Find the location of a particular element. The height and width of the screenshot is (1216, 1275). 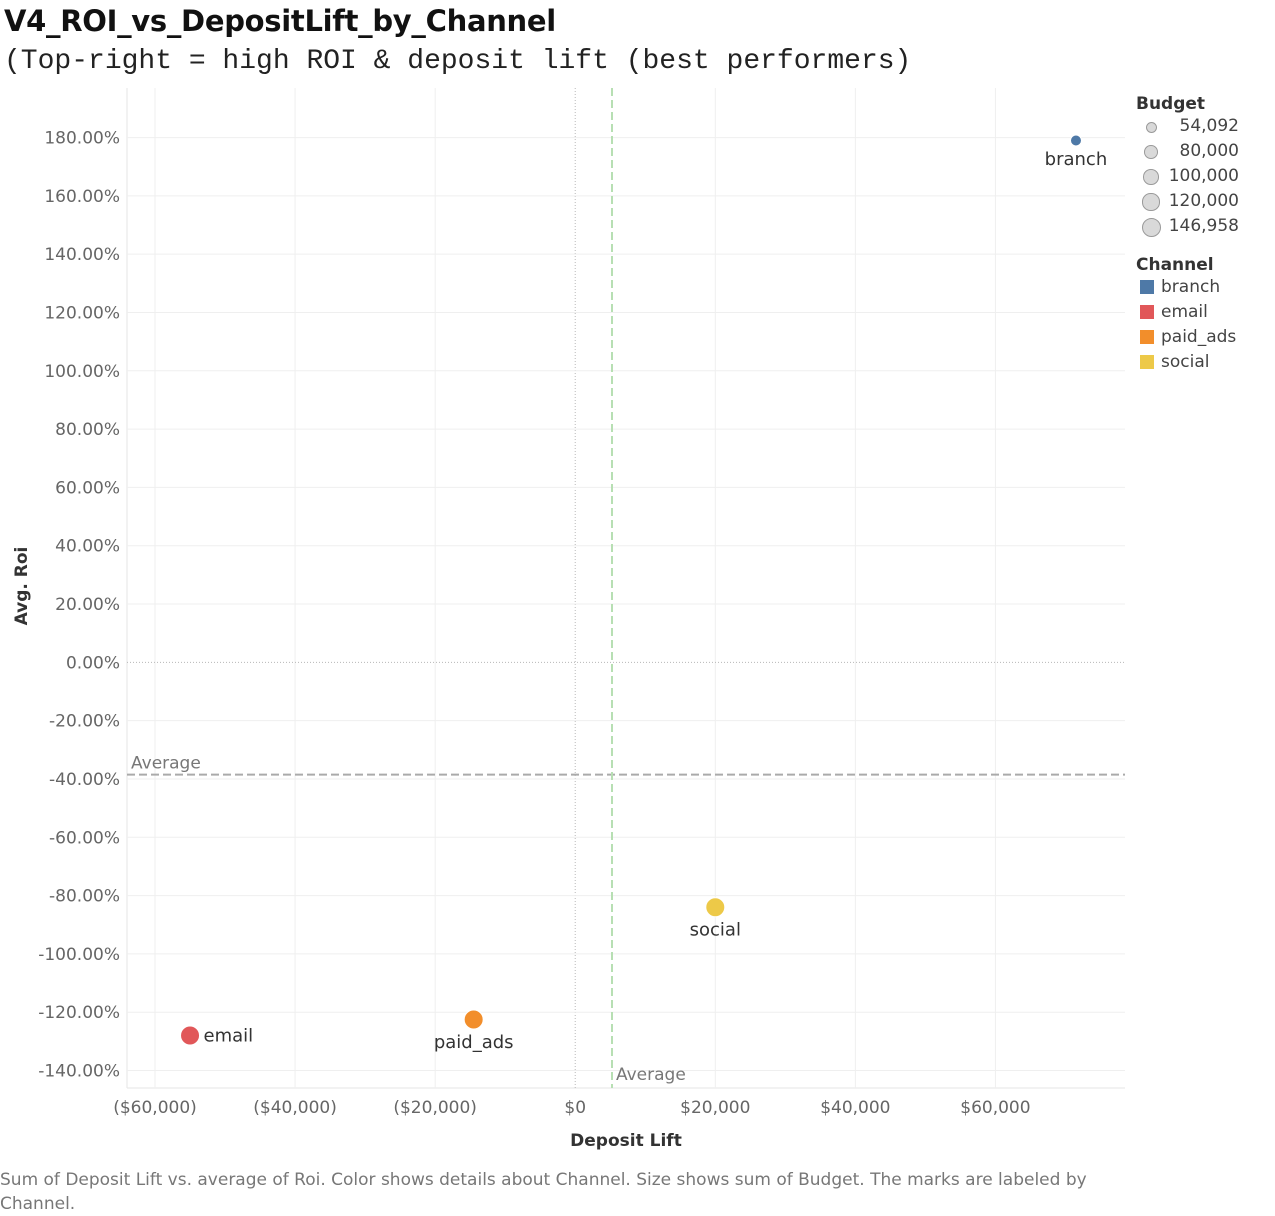

x-average-label: Average is located at coordinates (651, 1075).